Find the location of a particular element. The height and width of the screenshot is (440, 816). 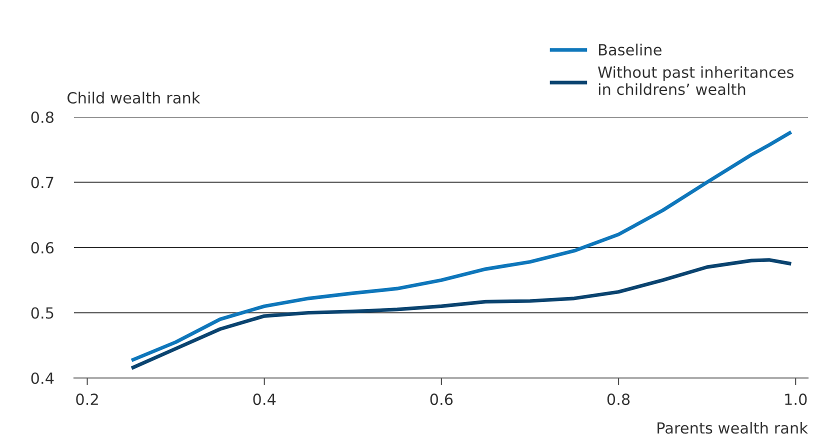

legend-label: Baseline is located at coordinates (630, 50).